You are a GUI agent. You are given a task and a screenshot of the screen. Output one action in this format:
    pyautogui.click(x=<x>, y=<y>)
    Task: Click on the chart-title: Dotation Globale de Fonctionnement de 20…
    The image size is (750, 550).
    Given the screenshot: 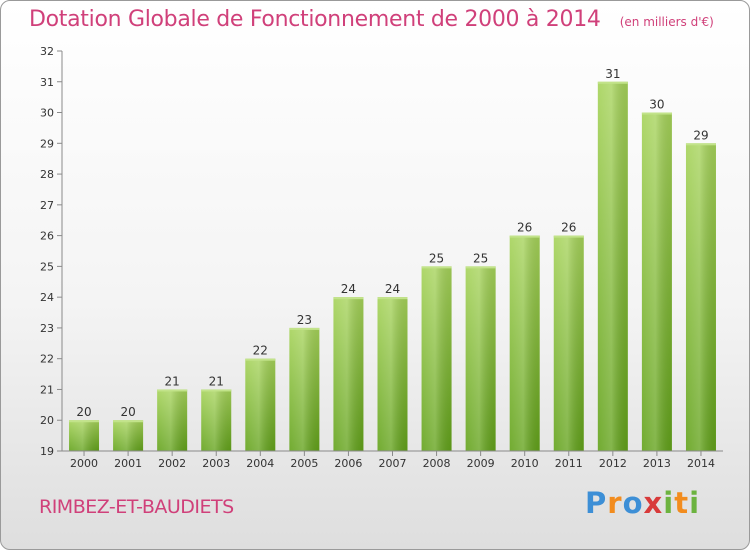 What is the action you would take?
    pyautogui.click(x=315, y=19)
    